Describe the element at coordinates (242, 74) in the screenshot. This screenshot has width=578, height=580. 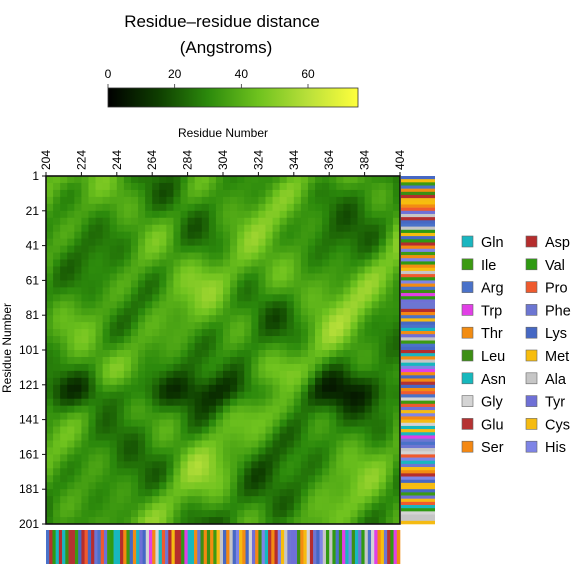
I see `colorbar-tick-label: 40` at that location.